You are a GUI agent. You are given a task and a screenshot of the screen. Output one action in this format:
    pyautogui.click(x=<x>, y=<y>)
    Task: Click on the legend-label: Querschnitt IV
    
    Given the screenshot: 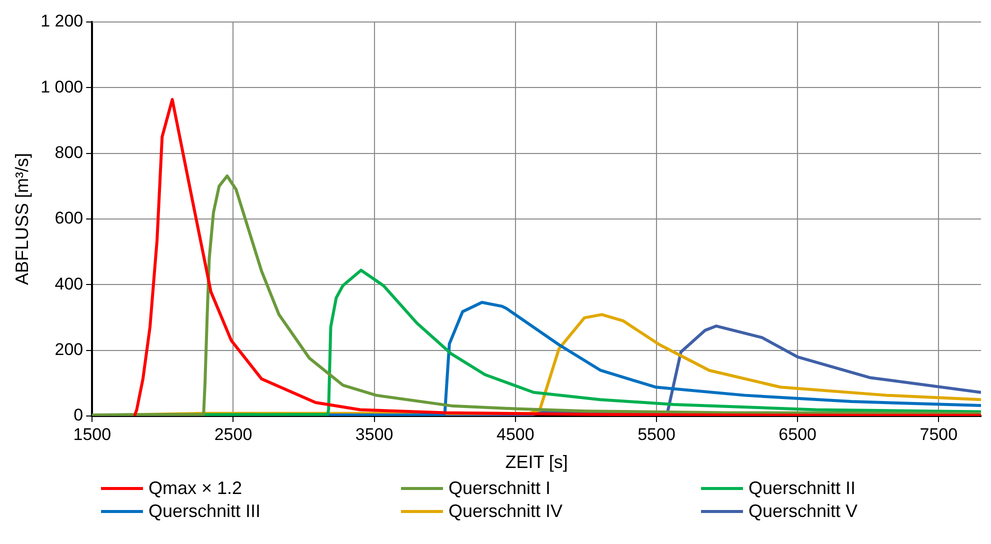 What is the action you would take?
    pyautogui.click(x=505, y=511)
    